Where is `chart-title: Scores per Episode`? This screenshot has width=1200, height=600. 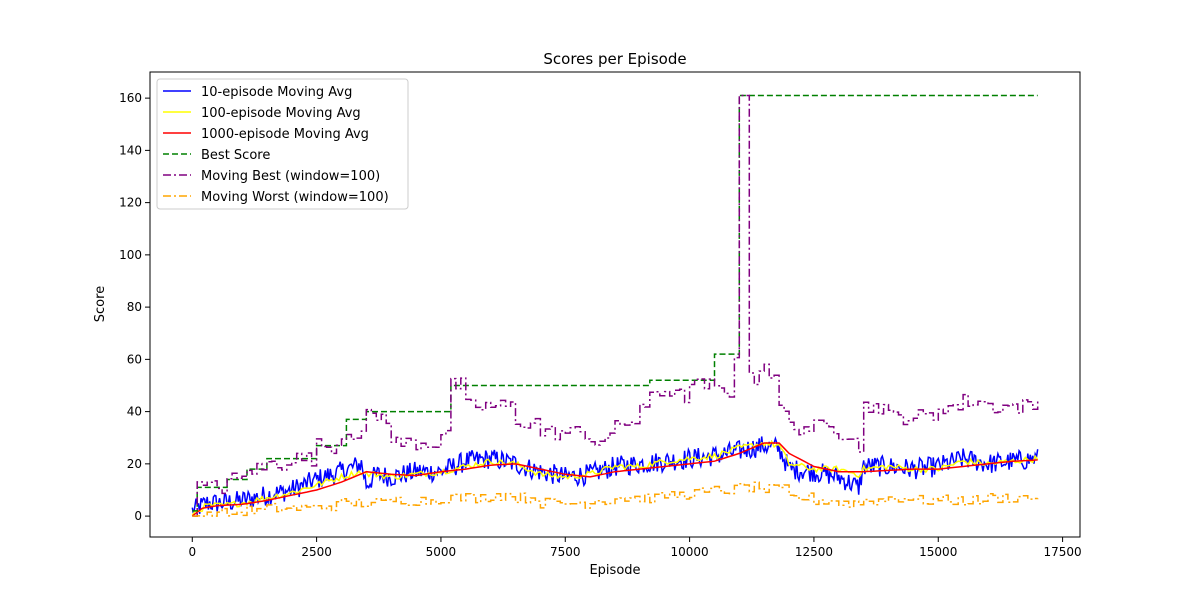
chart-title: Scores per Episode is located at coordinates (614, 59).